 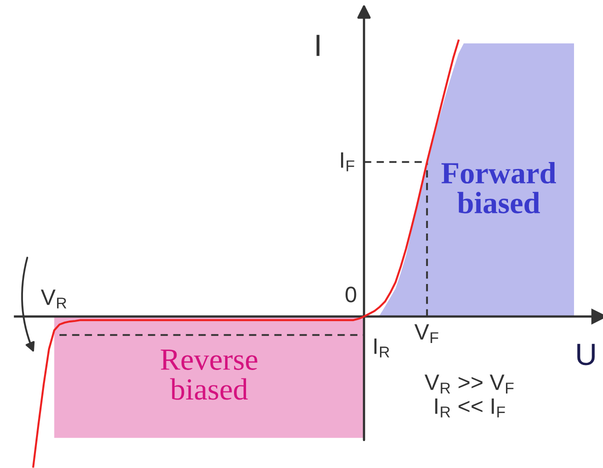 I want to click on series-label: I$_{R}$, so click(x=382, y=348).